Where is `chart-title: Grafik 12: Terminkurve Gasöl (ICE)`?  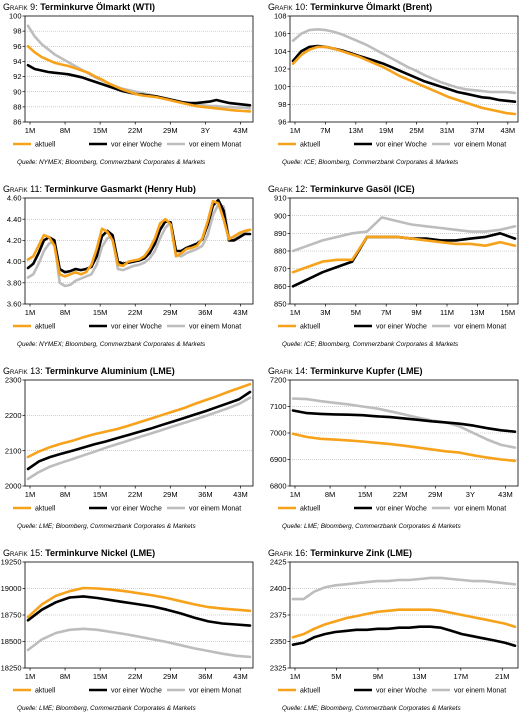 chart-title: Grafik 12: Terminkurve Gasöl (ICE) is located at coordinates (341, 189).